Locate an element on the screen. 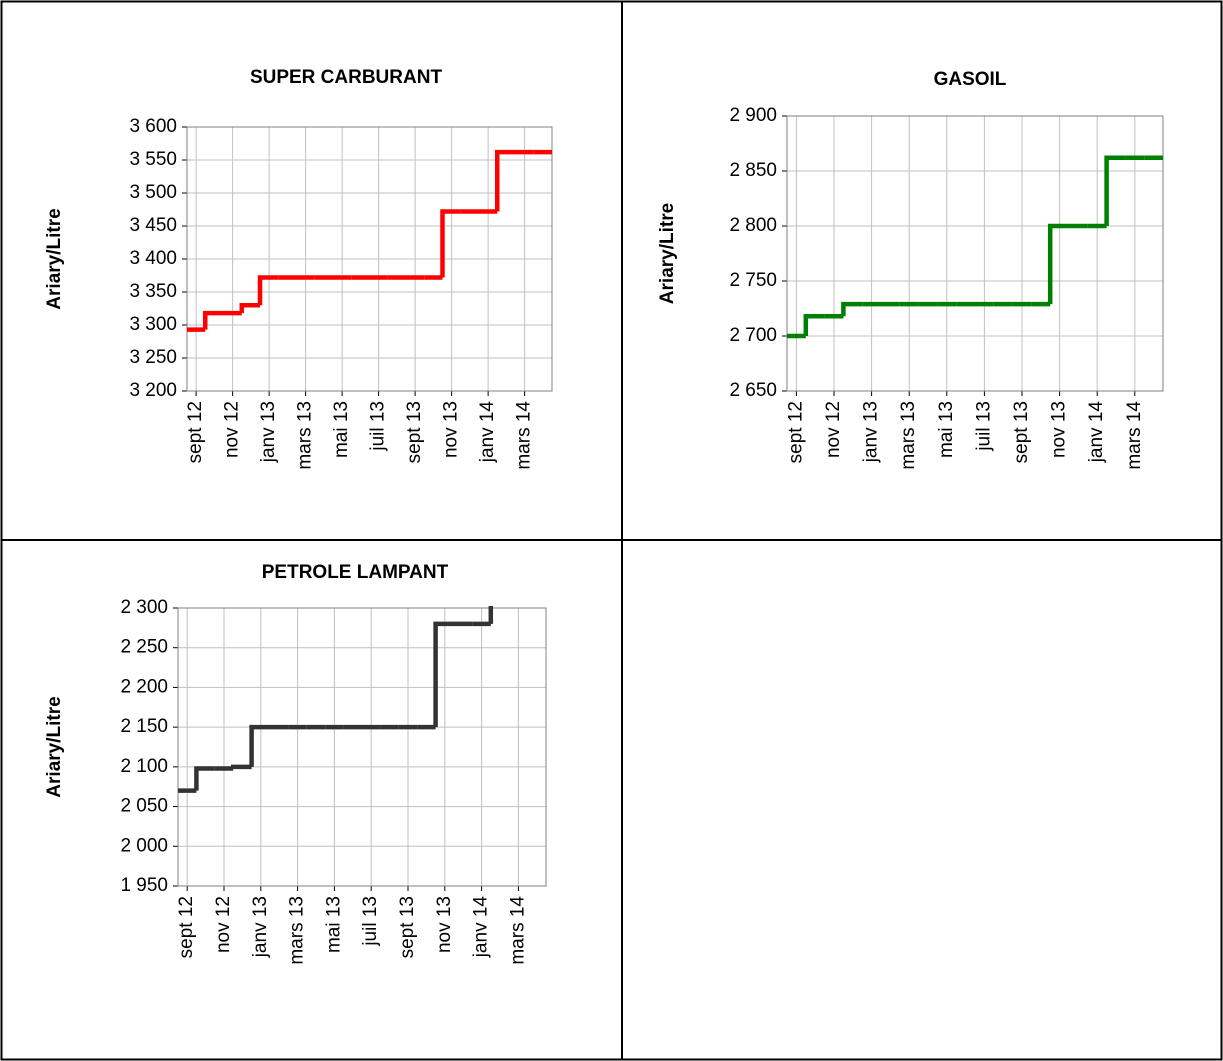 The width and height of the screenshot is (1223, 1061). y-tick-label: 3 250 is located at coordinates (153, 357).